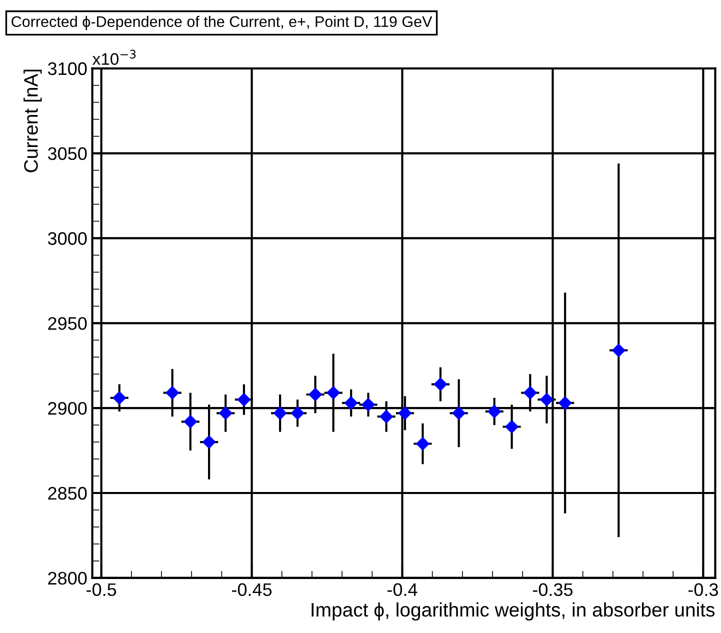 The width and height of the screenshot is (721, 633). I want to click on y-tick-label: 2950, so click(67, 323).